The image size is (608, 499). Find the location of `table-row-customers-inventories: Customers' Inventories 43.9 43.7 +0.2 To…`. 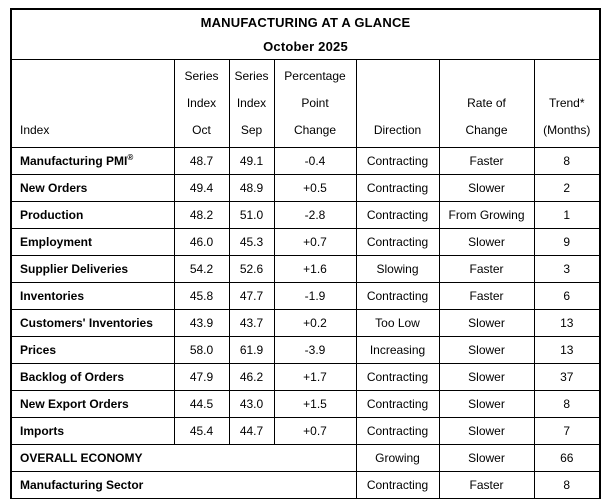

table-row-customers-inventories: Customers' Inventories 43.9 43.7 +0.2 To… is located at coordinates (305, 323).